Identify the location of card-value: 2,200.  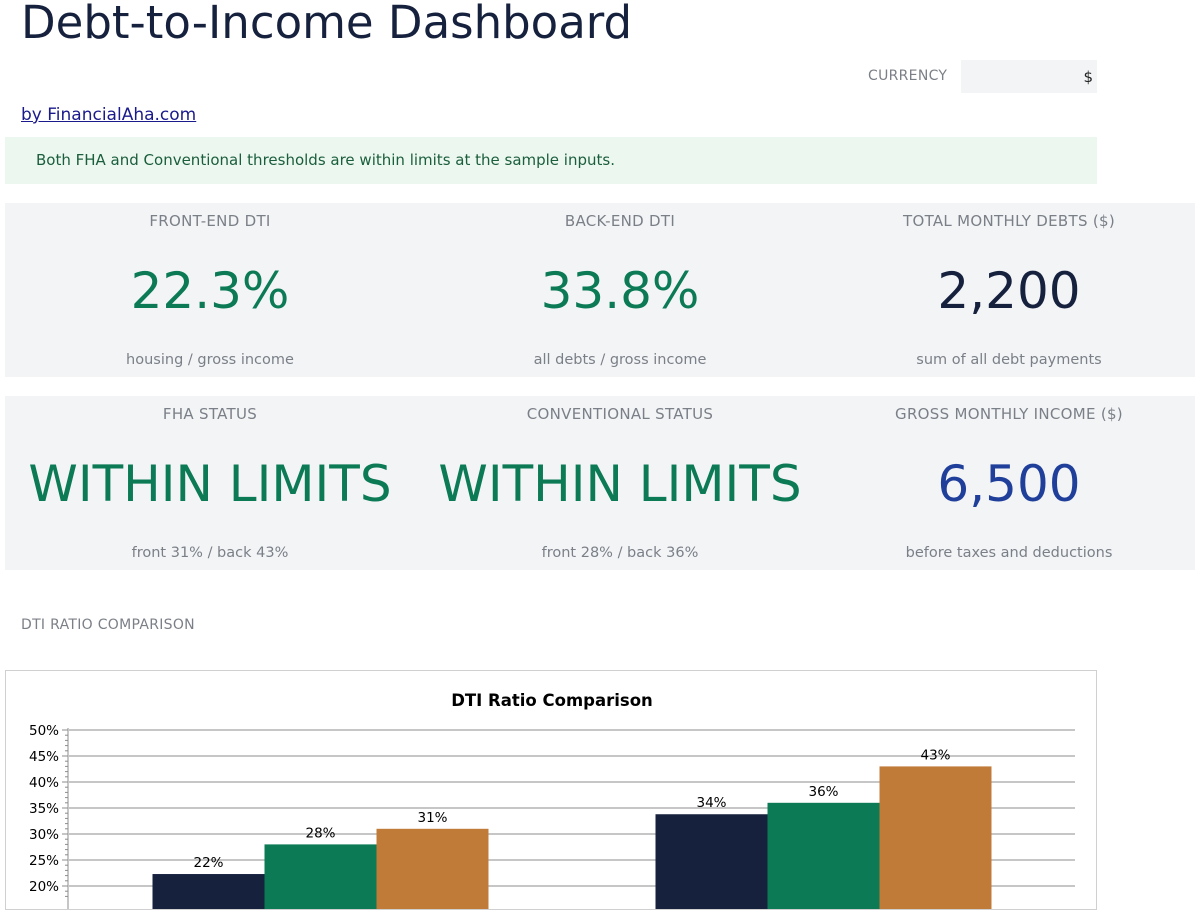
(1009, 291).